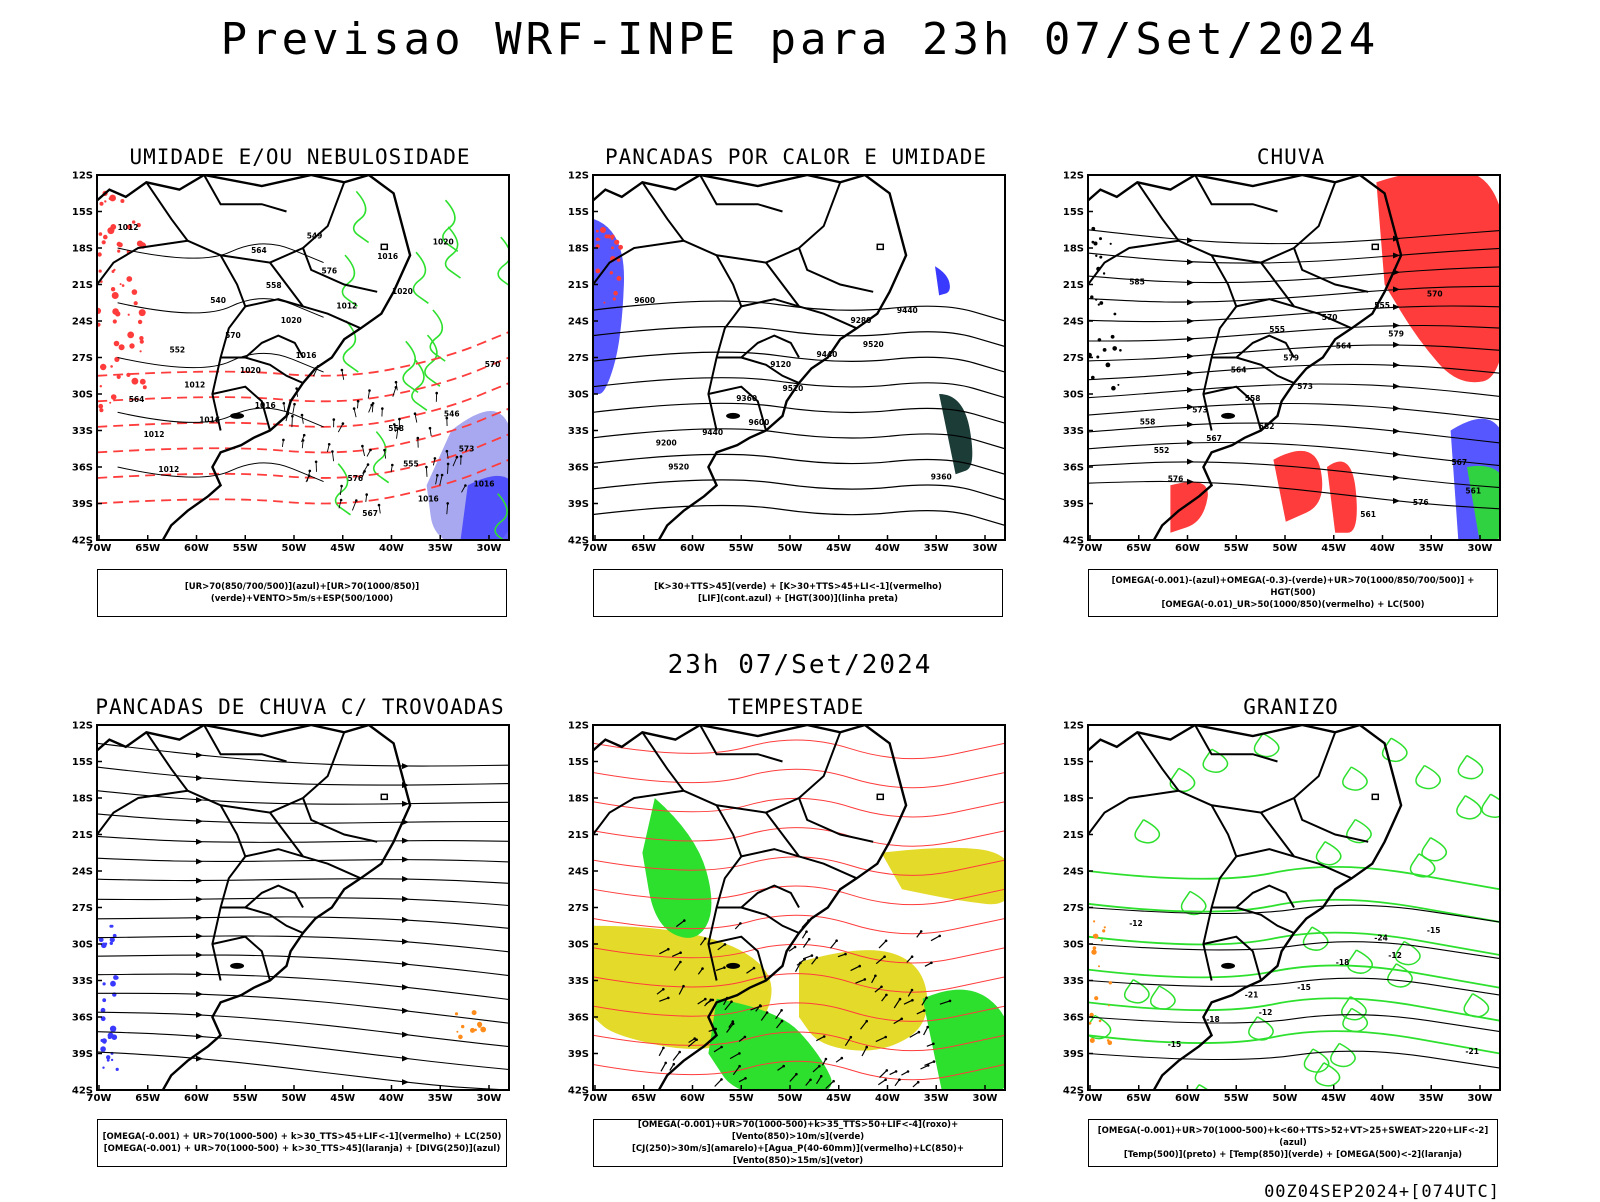 This screenshot has height=1202, width=1600. What do you see at coordinates (790, 1098) in the screenshot?
I see `lon-tick-label: 50W` at bounding box center [790, 1098].